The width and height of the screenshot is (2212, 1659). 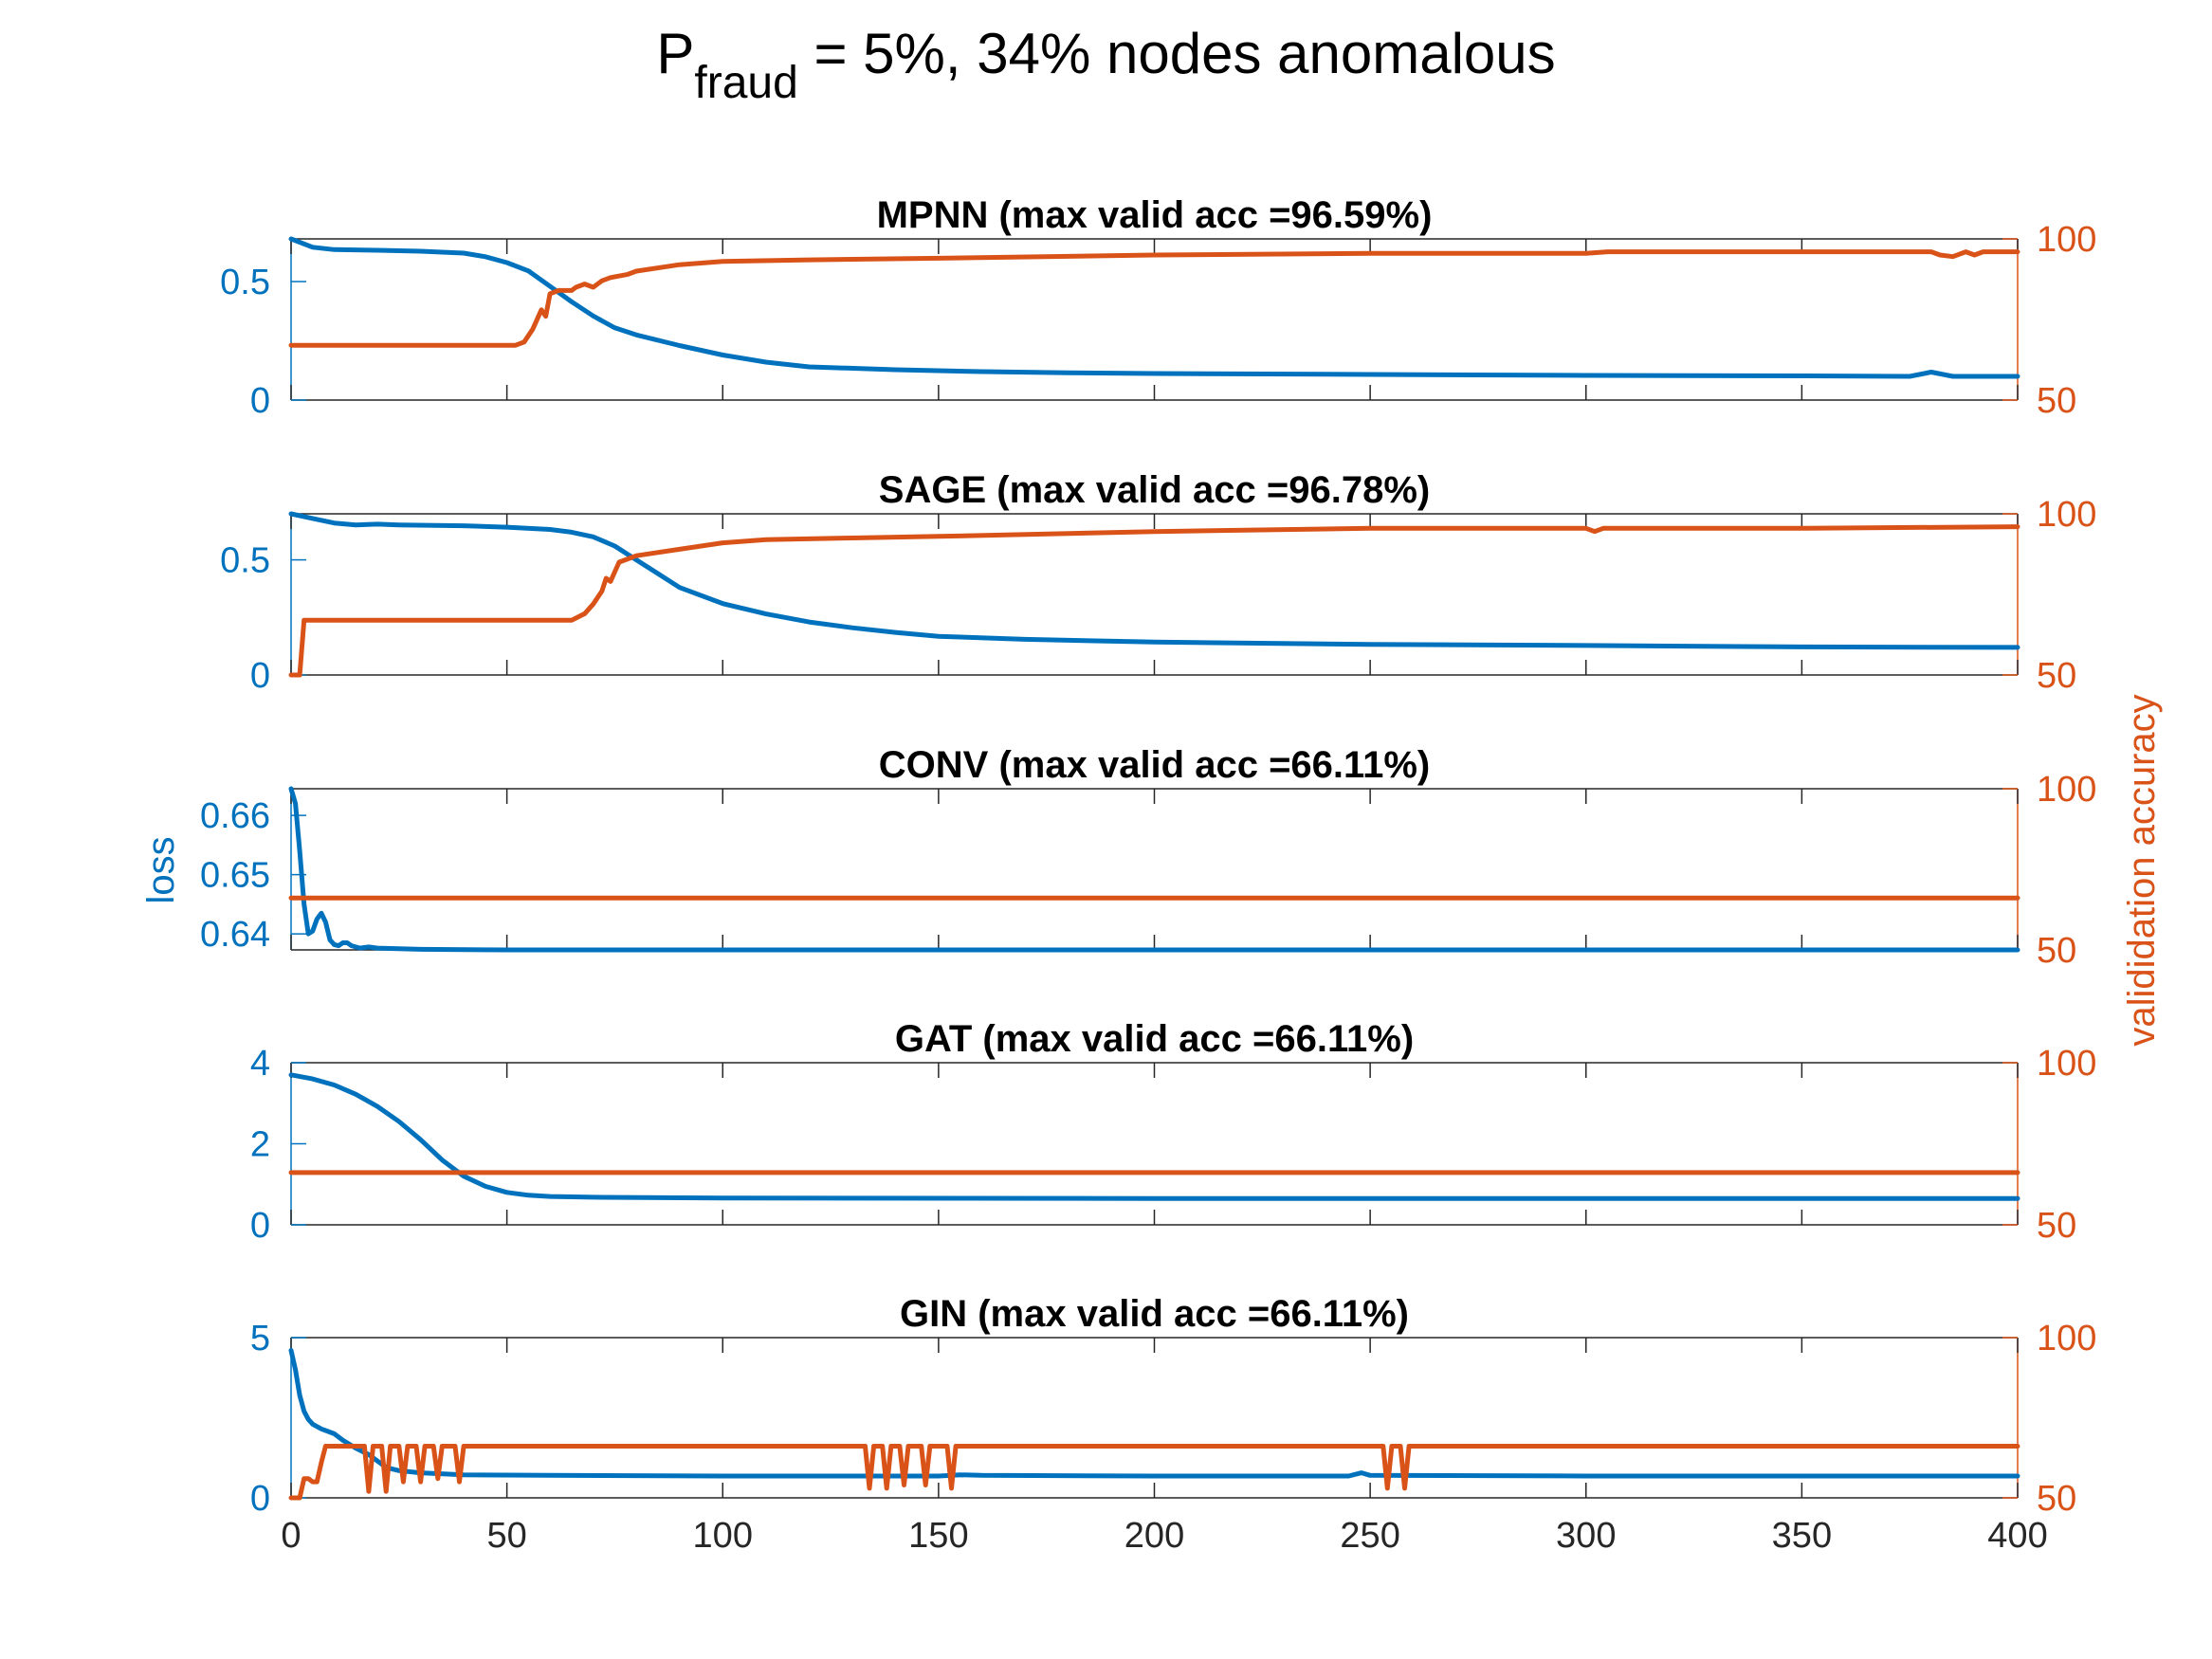 What do you see at coordinates (506, 1536) in the screenshot?
I see `x-tick-label: 50` at bounding box center [506, 1536].